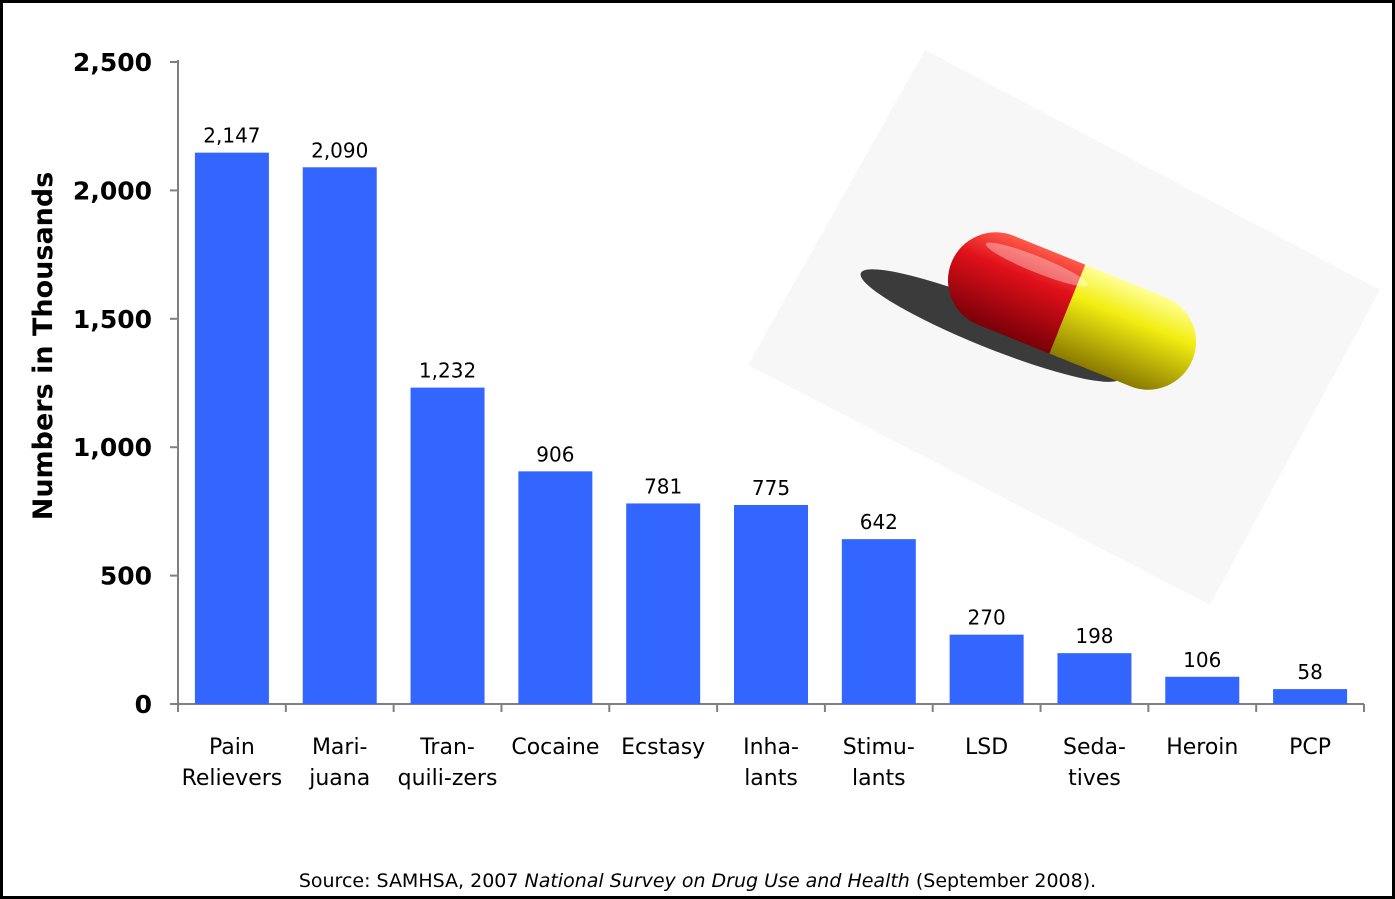 Image resolution: width=1395 pixels, height=899 pixels. Describe the element at coordinates (1202, 747) in the screenshot. I see `x-tick-label: Heroin` at that location.